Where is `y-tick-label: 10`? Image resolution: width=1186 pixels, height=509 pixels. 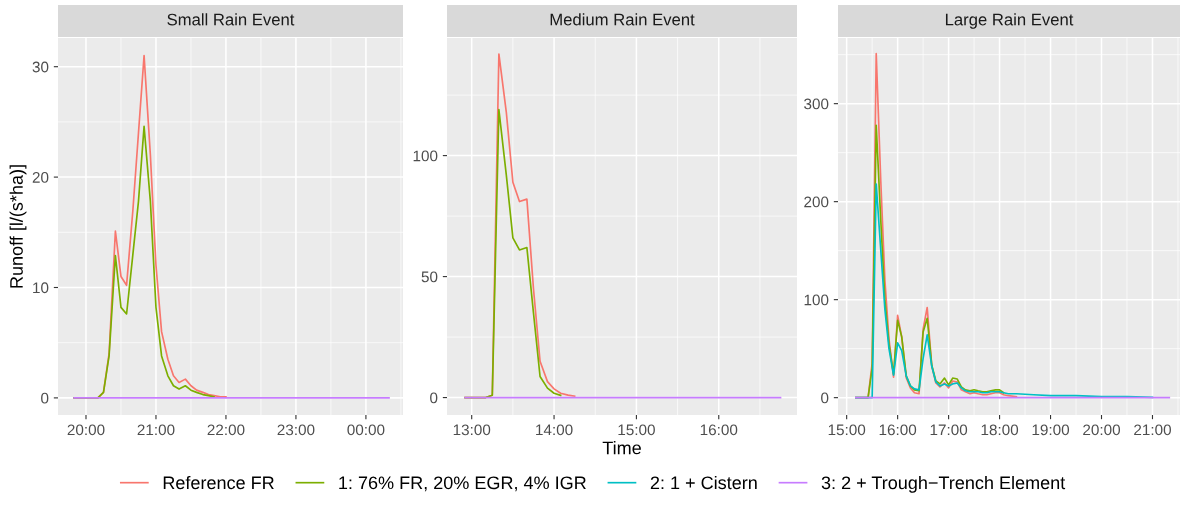 y-tick-label: 10 is located at coordinates (41, 288).